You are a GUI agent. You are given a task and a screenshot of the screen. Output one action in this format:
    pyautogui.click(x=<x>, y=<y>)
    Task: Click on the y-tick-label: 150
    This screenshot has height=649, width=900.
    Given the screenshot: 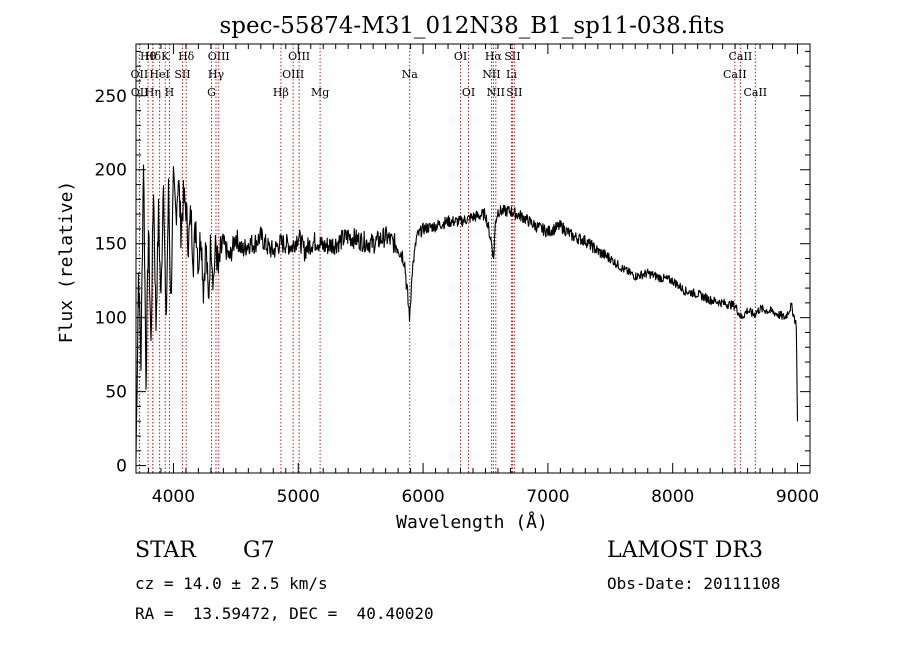 What is the action you would take?
    pyautogui.click(x=111, y=245)
    